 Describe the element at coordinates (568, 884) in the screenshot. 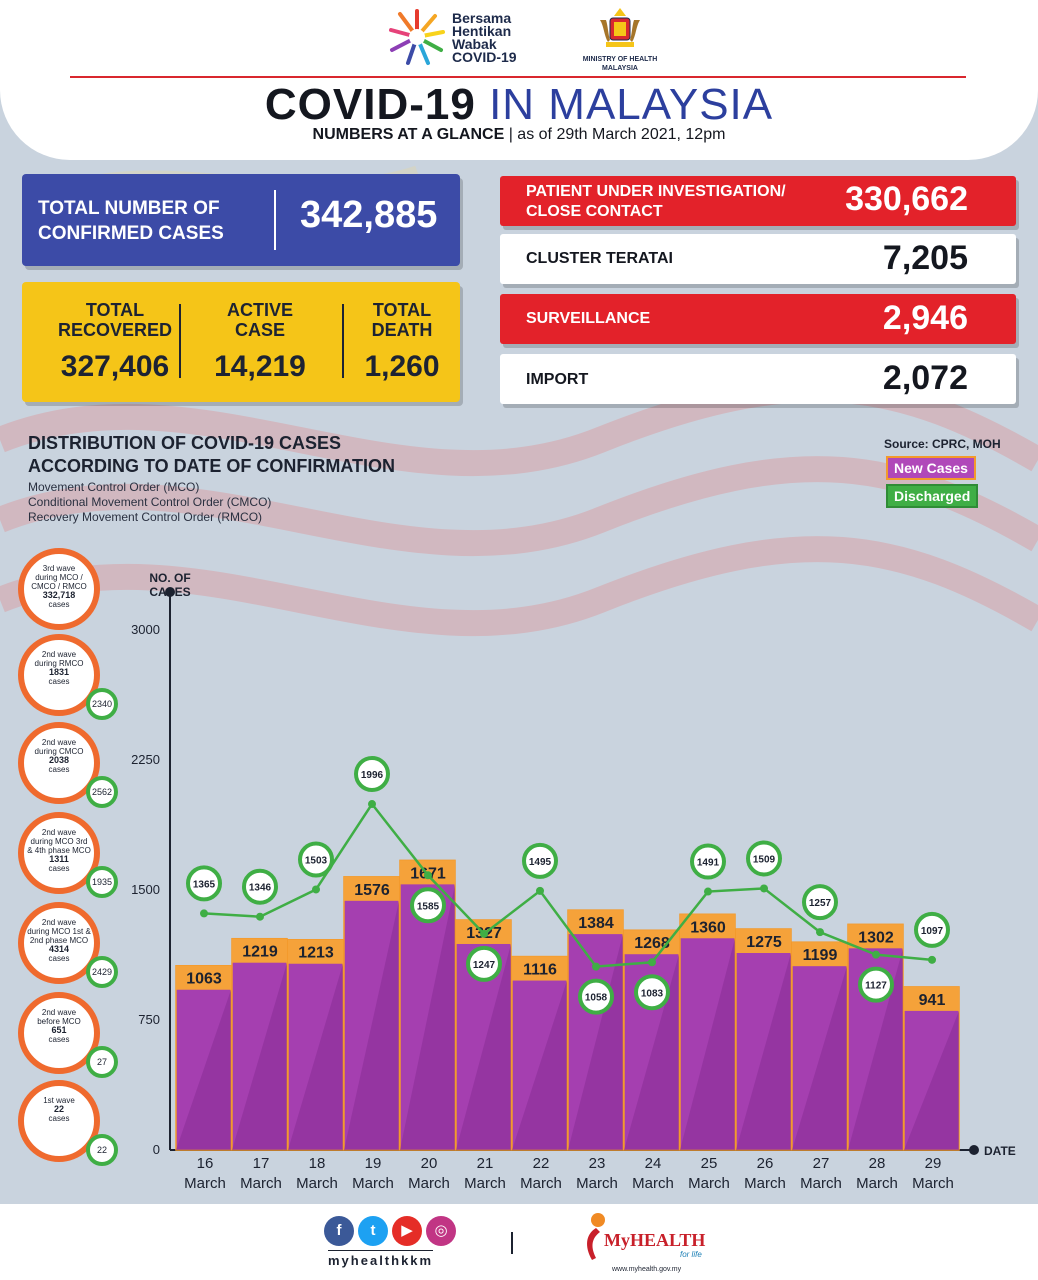

I see `discharged-line` at that location.